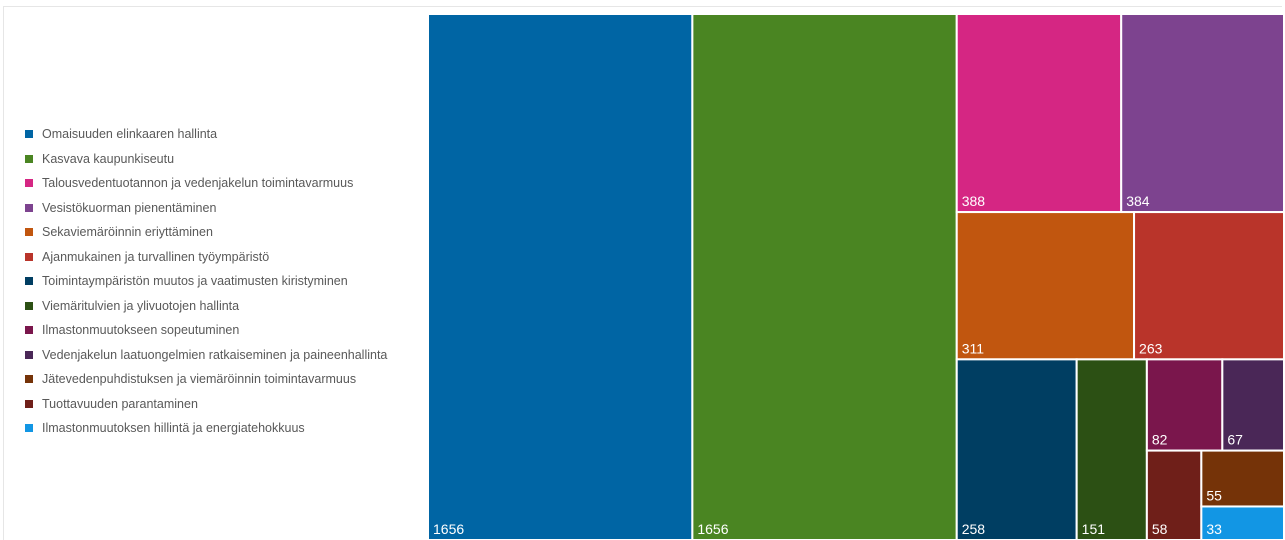  Describe the element at coordinates (225, 404) in the screenshot. I see `legend-item: Tuottavuuden parantaminen` at that location.